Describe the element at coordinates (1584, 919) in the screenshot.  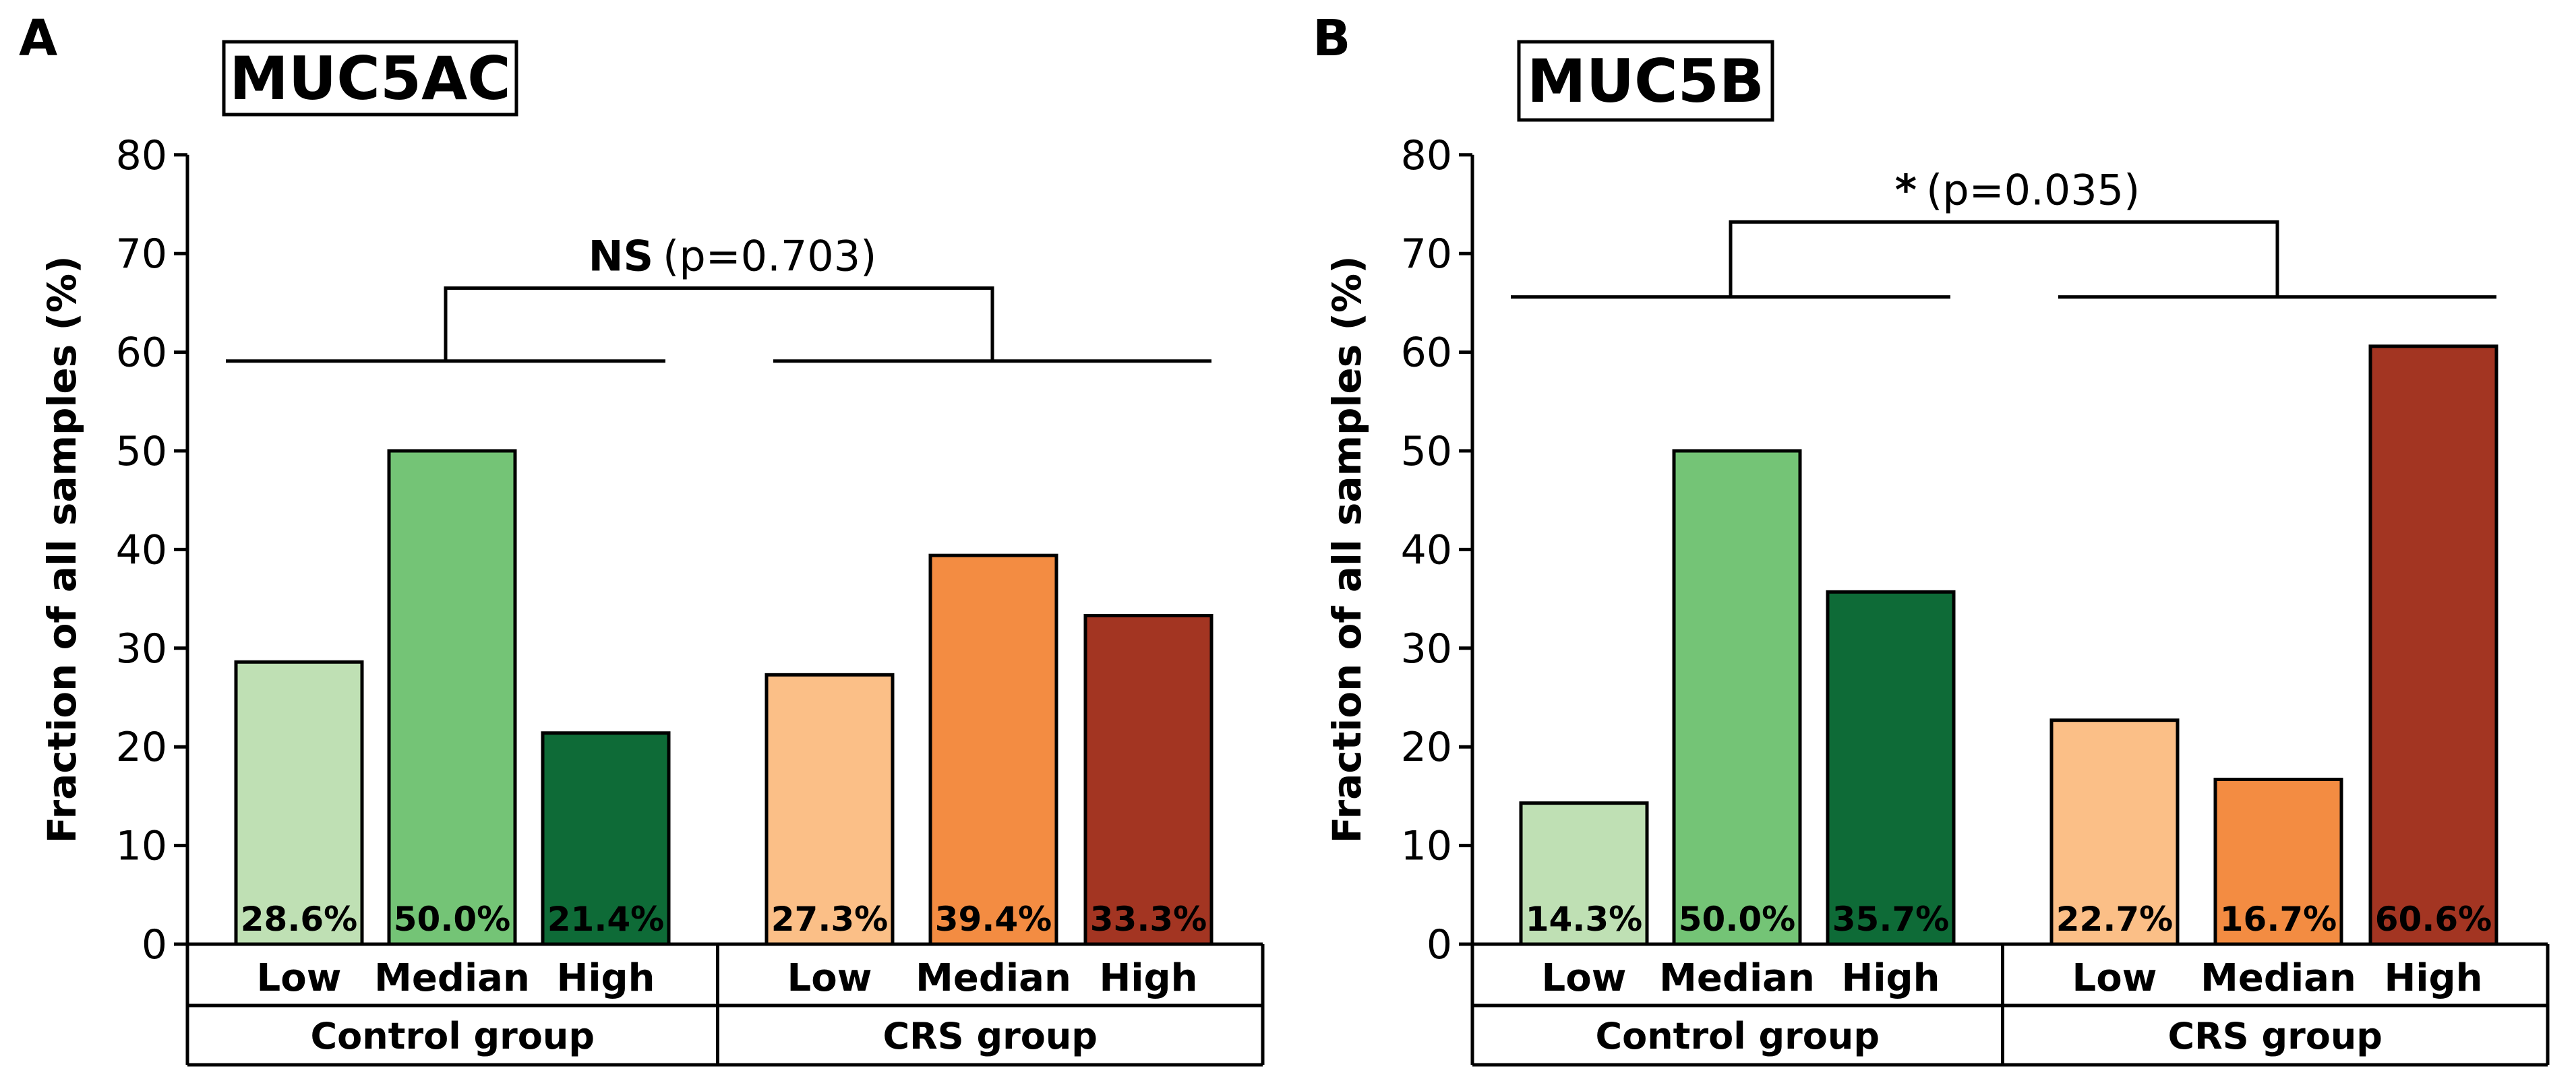
I see `data-label: 14.3%` at that location.